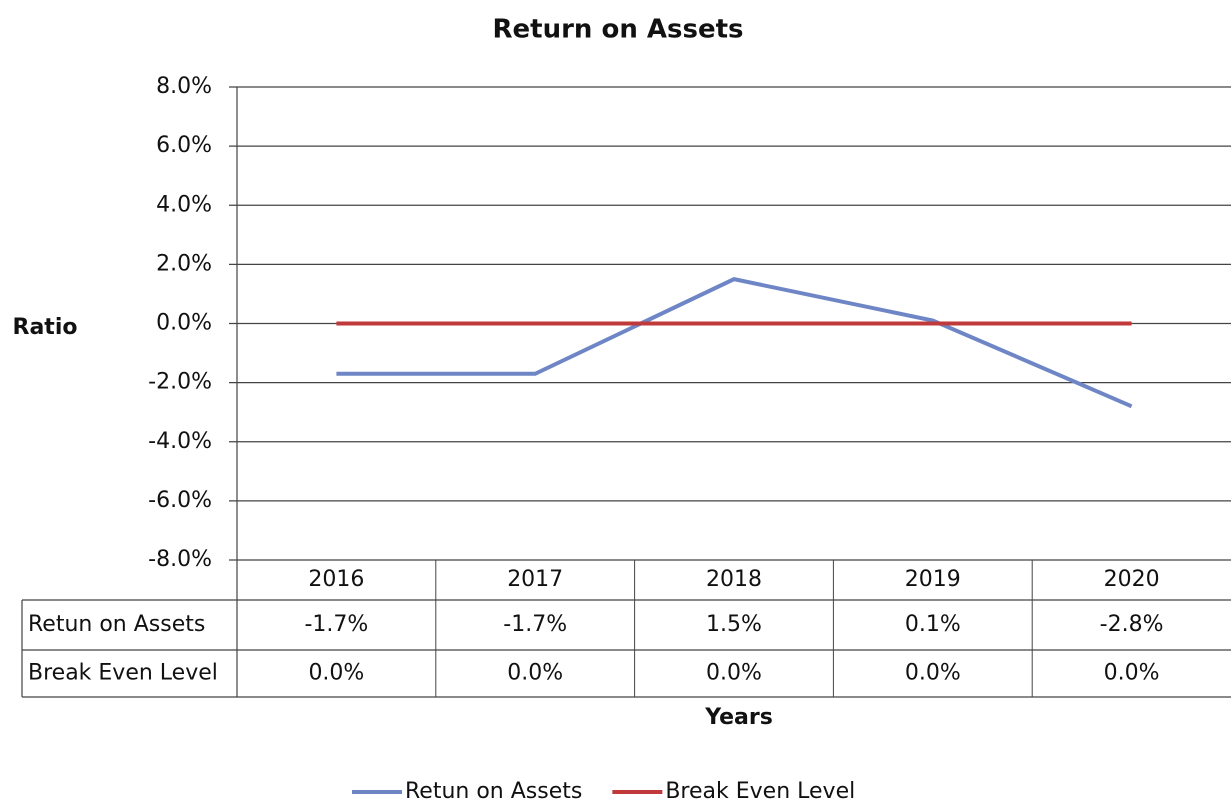  Describe the element at coordinates (933, 624) in the screenshot. I see `table-cell: 0.1%` at that location.